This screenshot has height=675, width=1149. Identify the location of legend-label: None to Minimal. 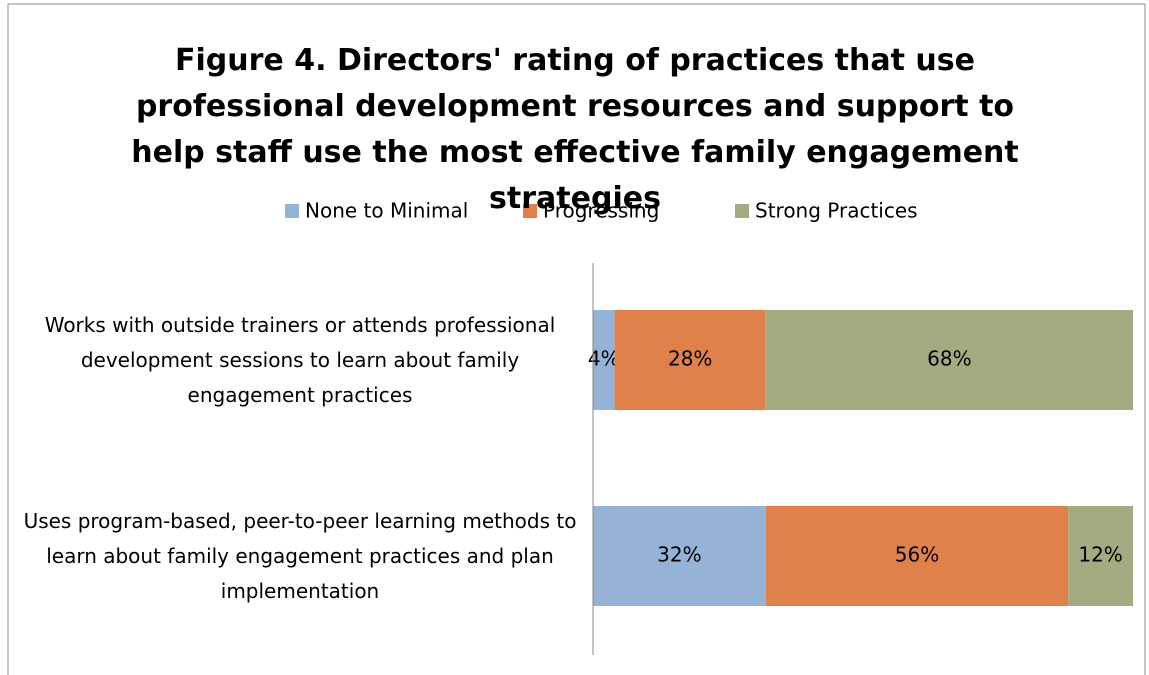
(386, 211).